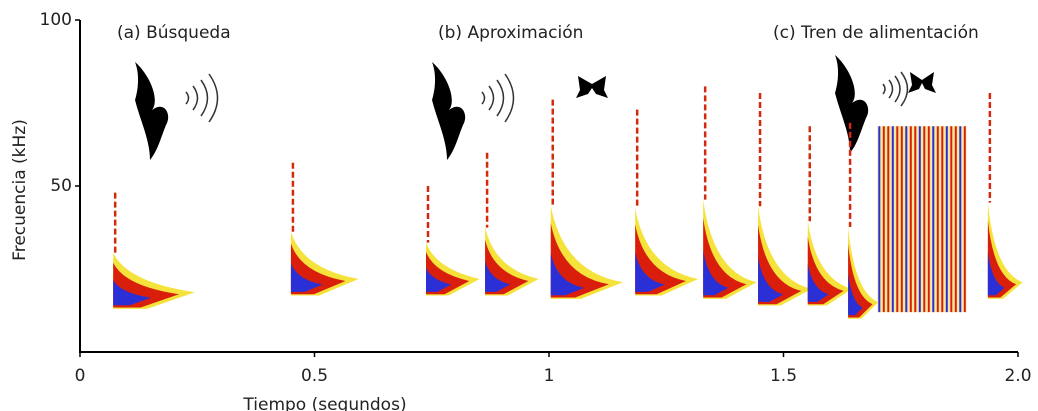 This screenshot has height=411, width=1038. What do you see at coordinates (783, 376) in the screenshot?
I see `x-tick-label: 1.5` at bounding box center [783, 376].